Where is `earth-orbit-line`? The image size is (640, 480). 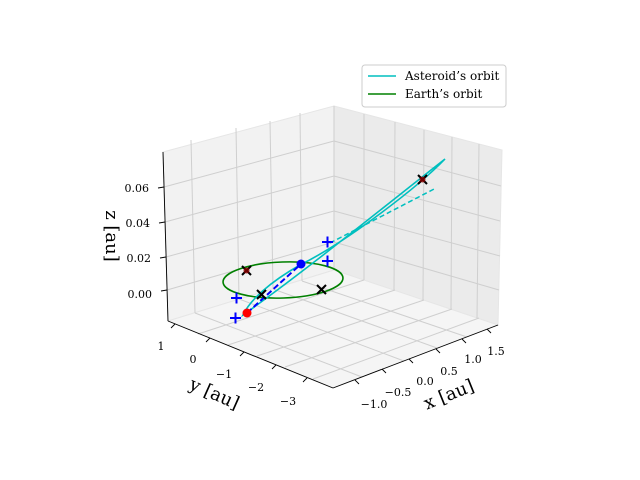
earth-orbit-line is located at coordinates (283, 280).